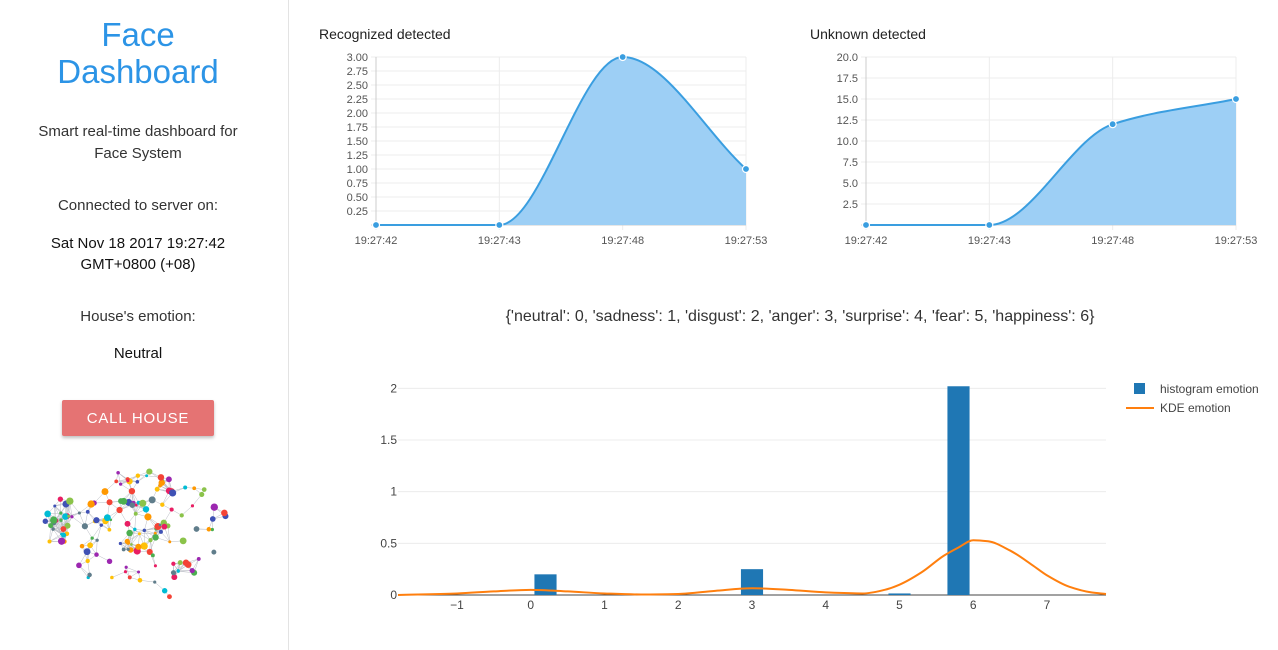 The height and width of the screenshot is (650, 1278). What do you see at coordinates (847, 58) in the screenshot?
I see `unknown-ytick-label: 20.0` at bounding box center [847, 58].